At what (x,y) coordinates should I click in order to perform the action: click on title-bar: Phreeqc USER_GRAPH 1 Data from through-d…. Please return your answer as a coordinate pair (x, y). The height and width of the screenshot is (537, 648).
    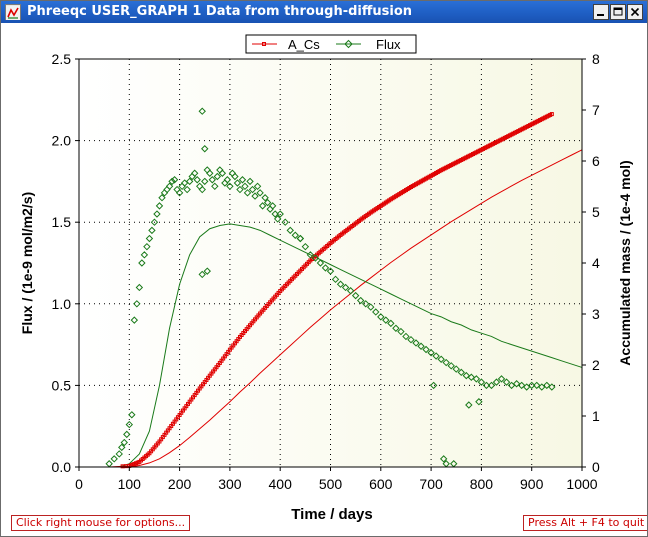
    Looking at the image, I should click on (324, 12).